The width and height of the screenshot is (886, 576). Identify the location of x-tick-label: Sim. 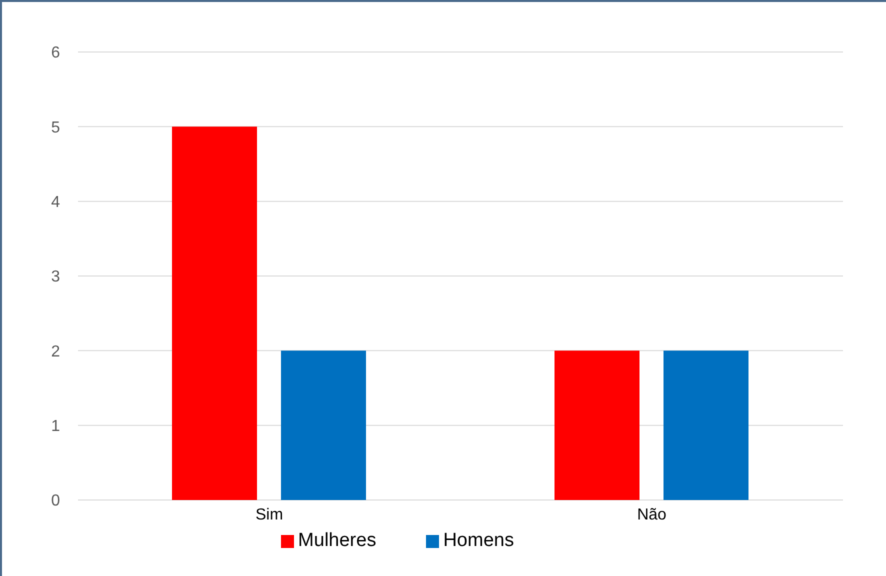
(269, 515).